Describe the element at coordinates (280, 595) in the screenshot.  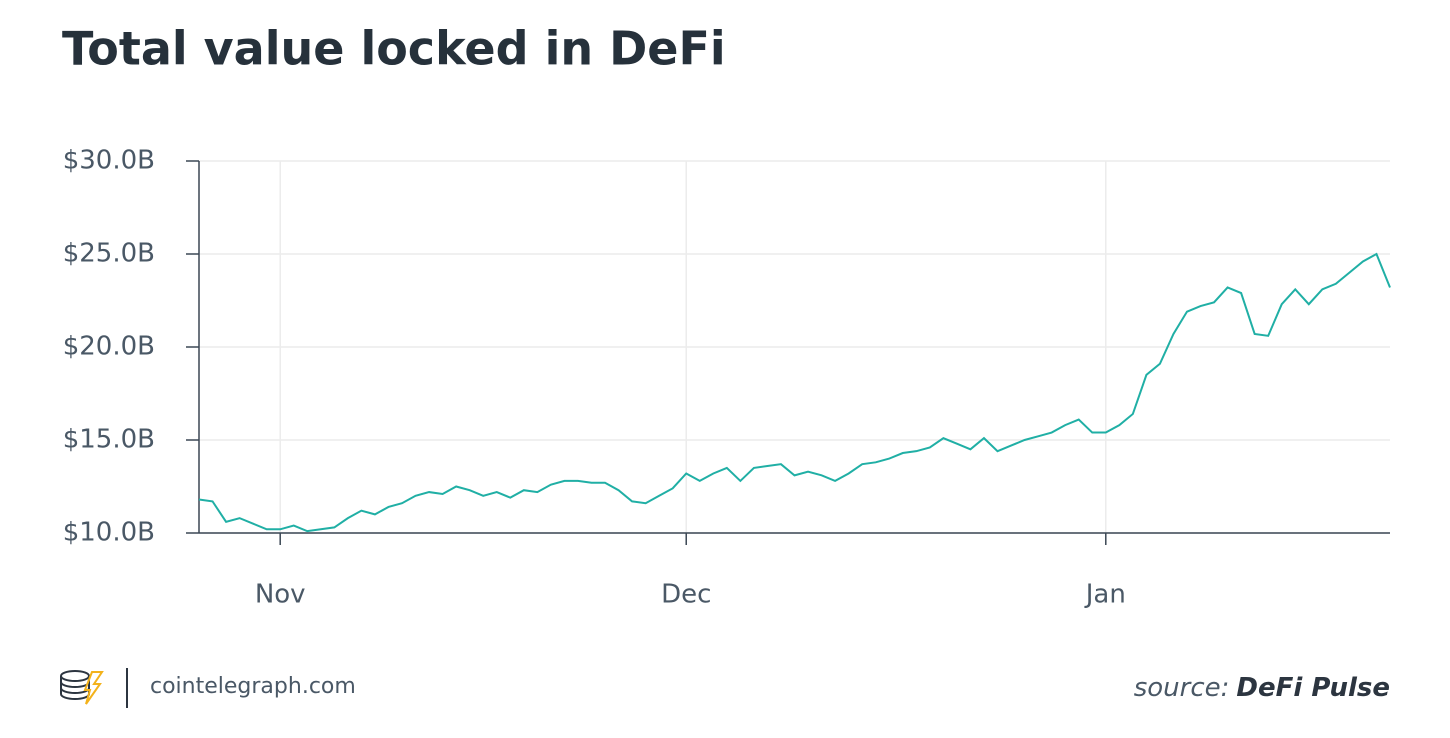
I see `x-tick-label: Nov` at that location.